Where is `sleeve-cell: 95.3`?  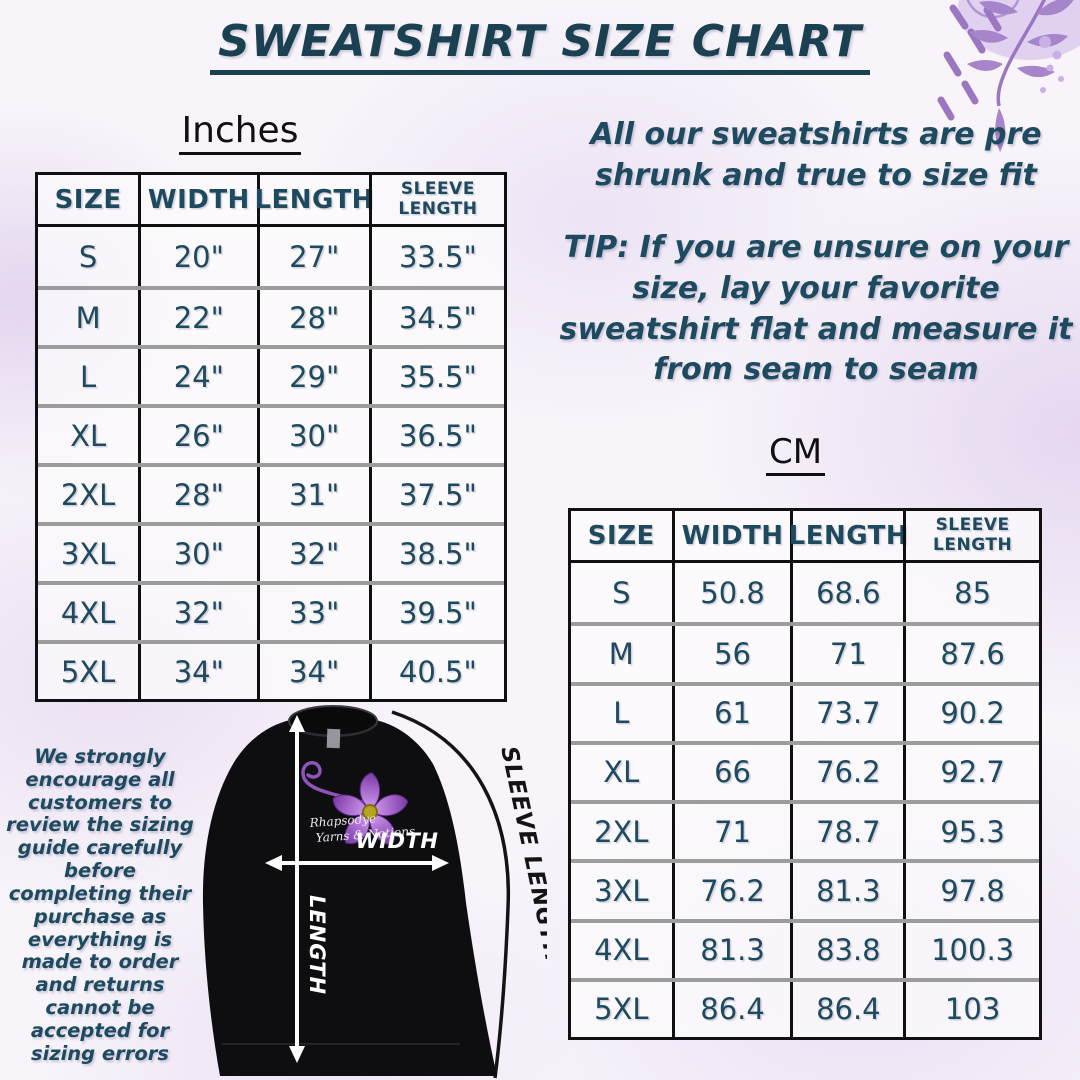 sleeve-cell: 95.3 is located at coordinates (971, 832).